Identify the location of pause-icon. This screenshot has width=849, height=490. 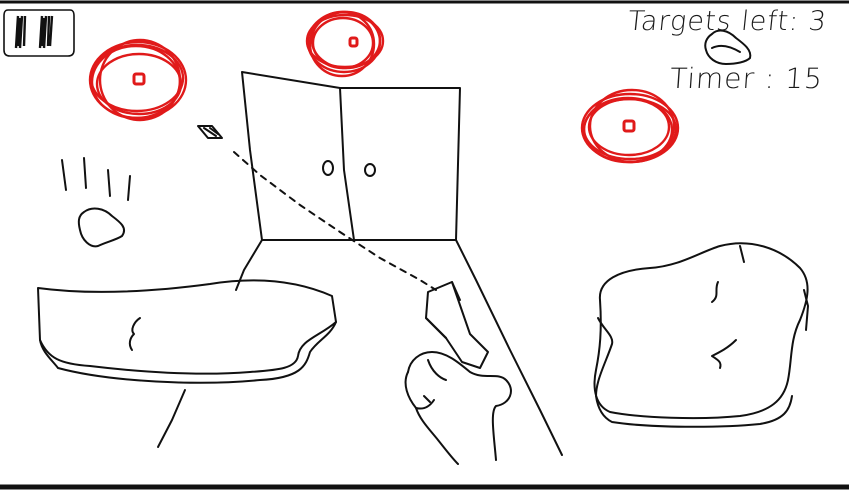
(39, 33).